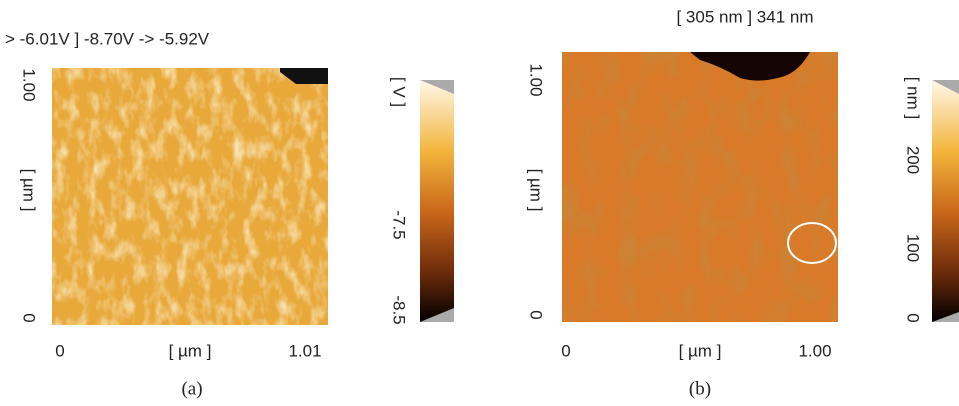  I want to click on caption: (a), so click(191, 388).